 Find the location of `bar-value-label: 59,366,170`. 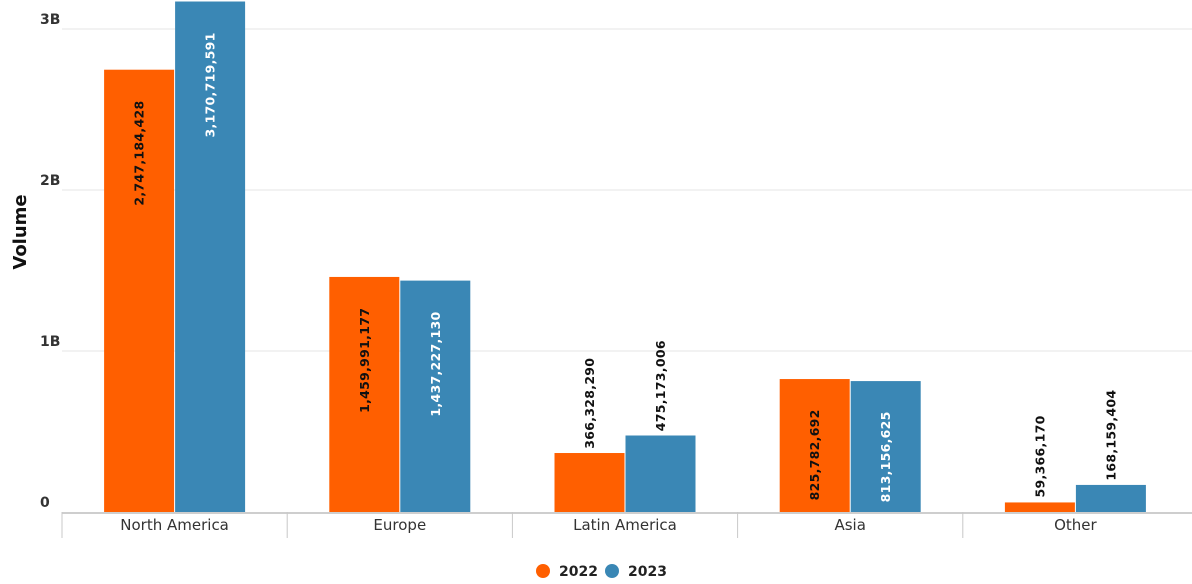

bar-value-label: 59,366,170 is located at coordinates (1039, 456).